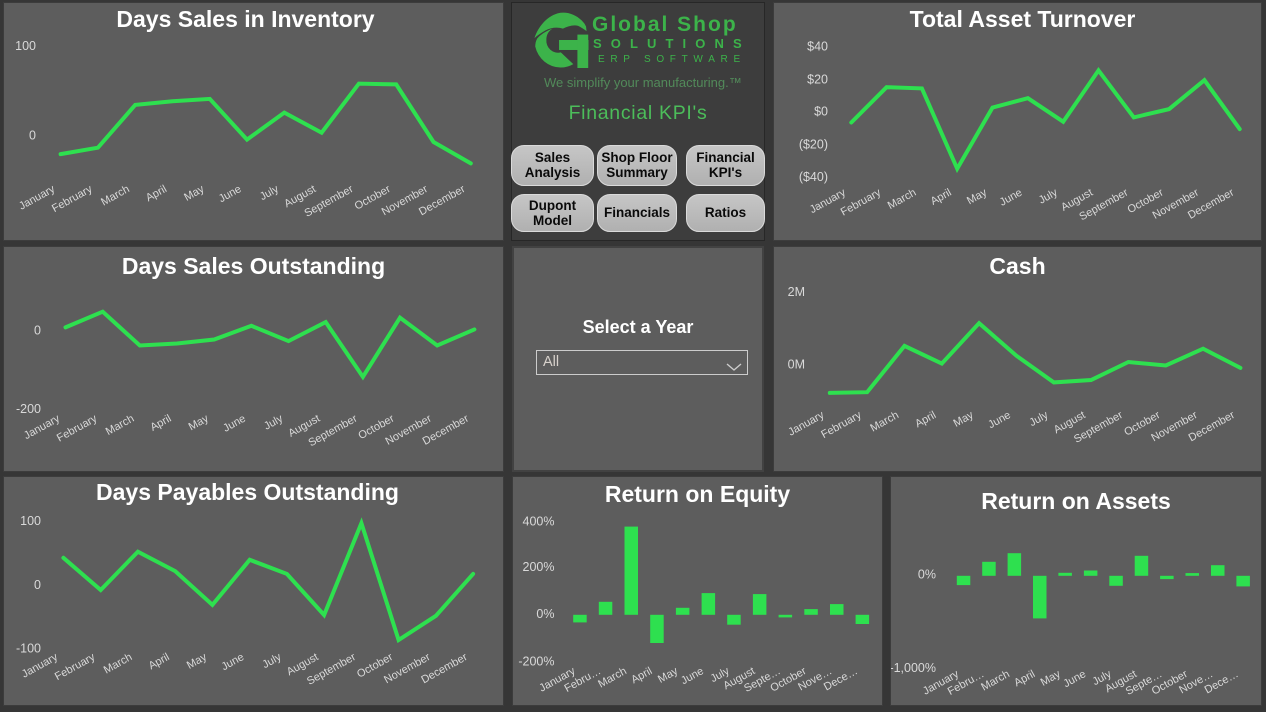  I want to click on svg-text: $20, so click(817, 80).